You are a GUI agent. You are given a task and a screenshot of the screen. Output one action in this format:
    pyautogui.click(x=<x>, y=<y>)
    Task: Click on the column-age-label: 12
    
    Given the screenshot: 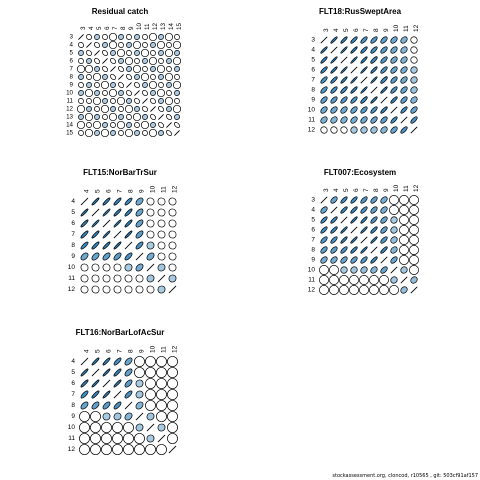 What is the action you would take?
    pyautogui.click(x=416, y=28)
    